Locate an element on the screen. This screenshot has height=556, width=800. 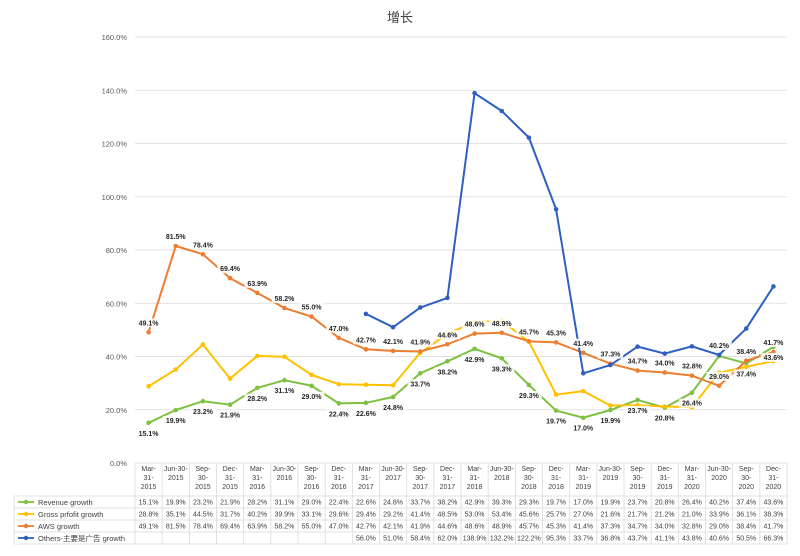
x-category-line: 2019 is located at coordinates (665, 487).